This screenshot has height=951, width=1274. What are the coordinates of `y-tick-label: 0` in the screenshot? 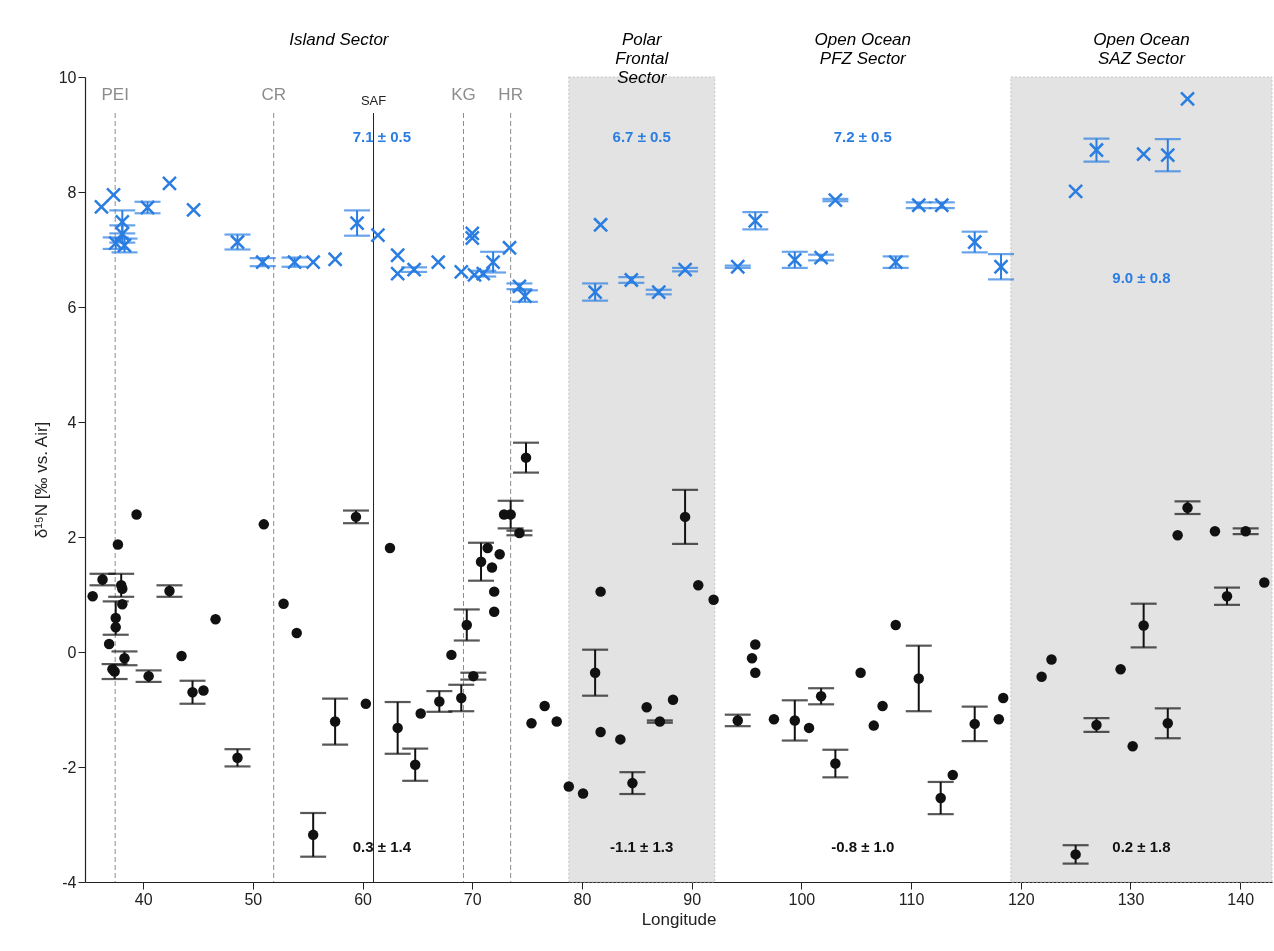 It's located at (72, 652).